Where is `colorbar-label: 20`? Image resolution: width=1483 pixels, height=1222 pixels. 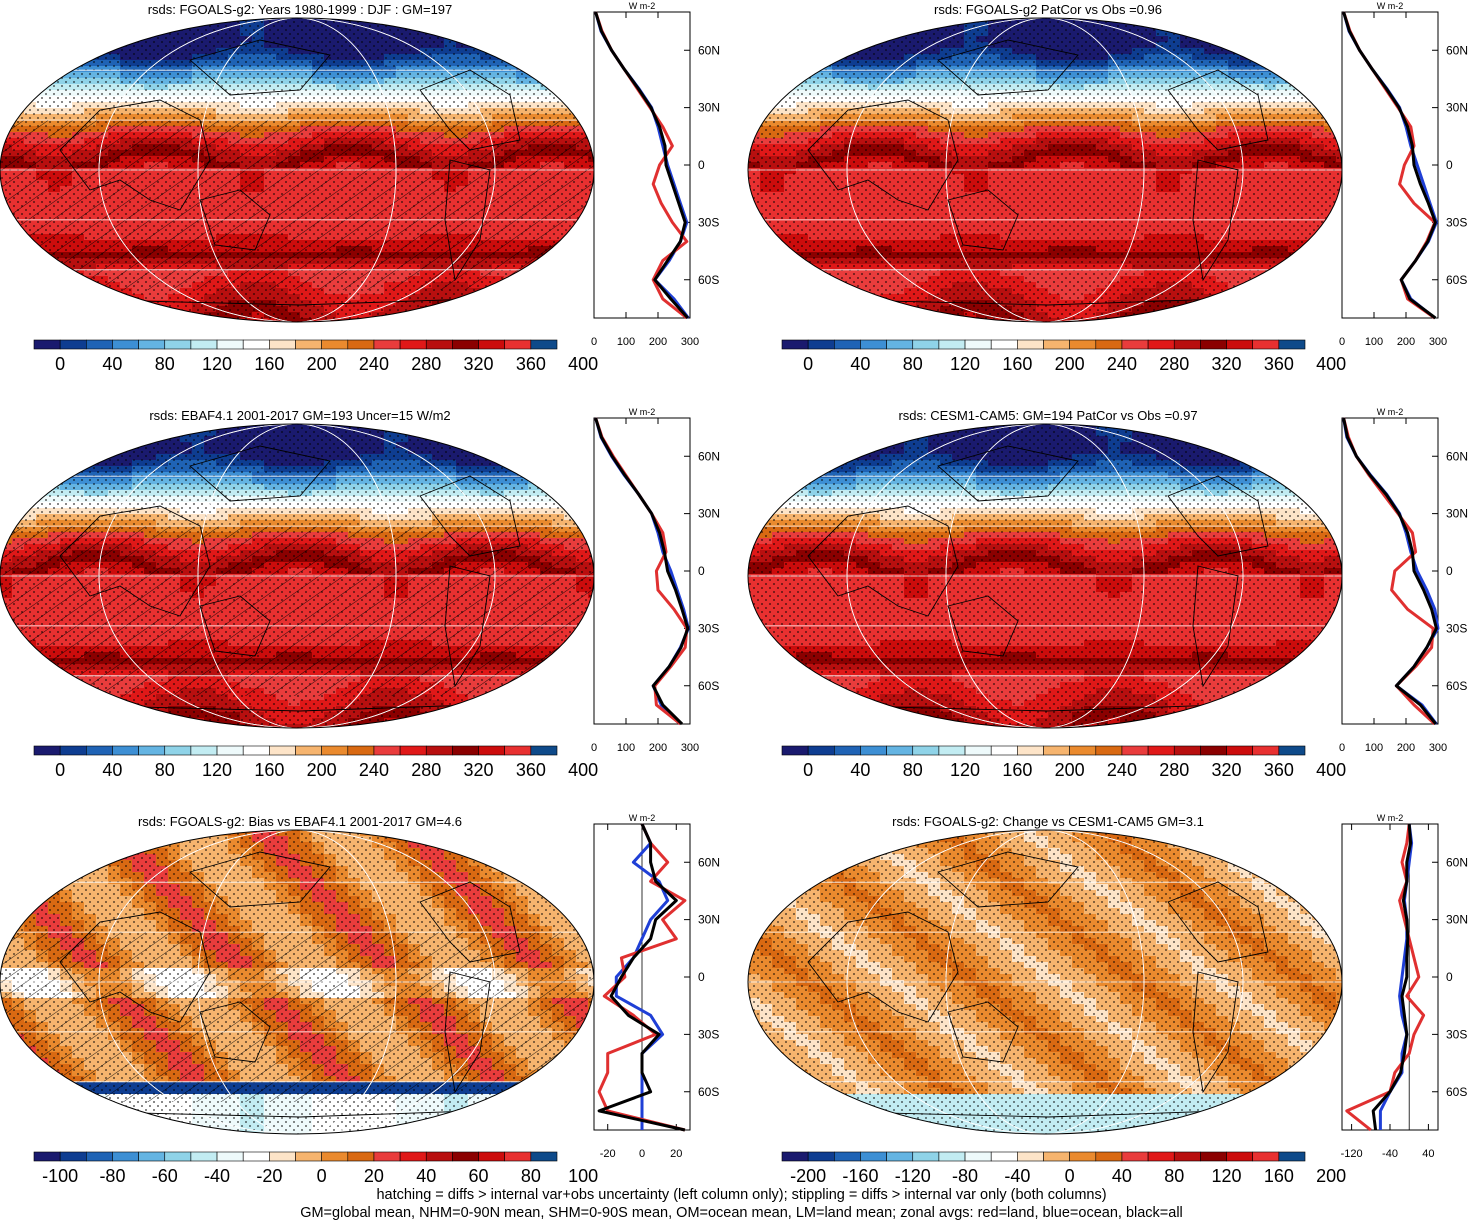
colorbar-label: 20 is located at coordinates (374, 1176).